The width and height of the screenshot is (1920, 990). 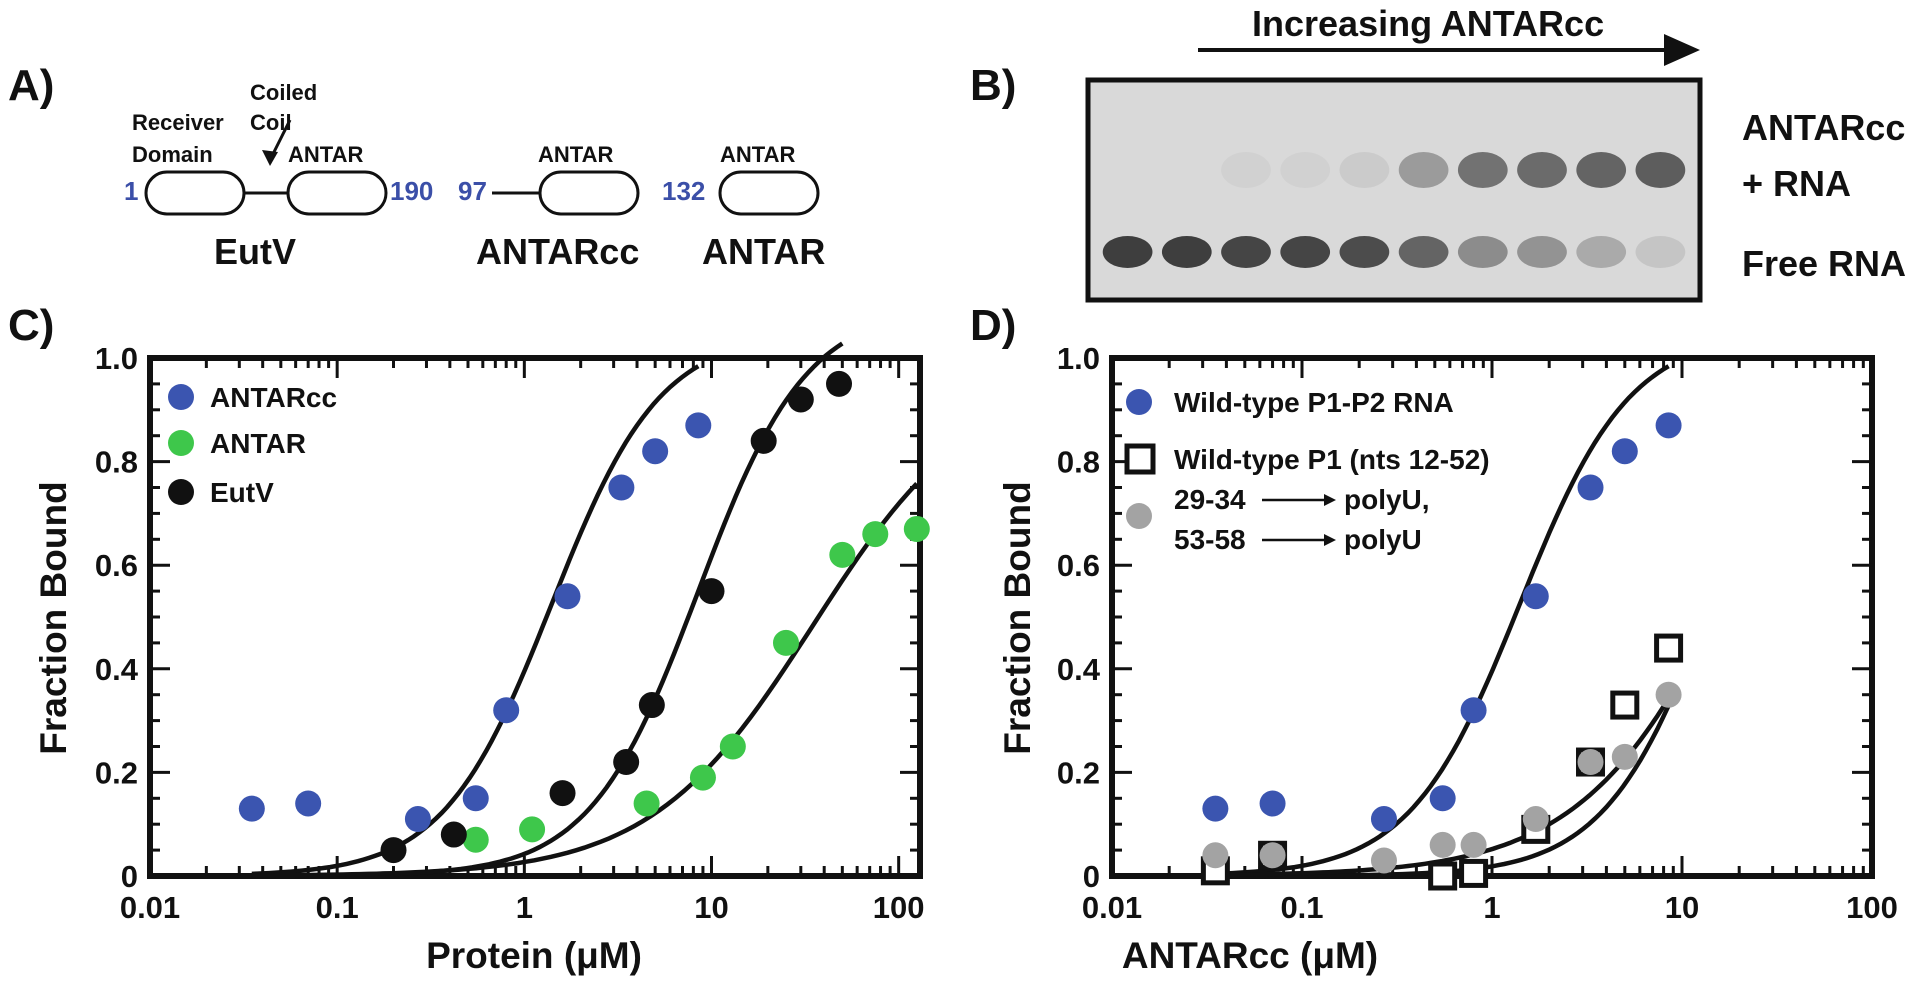 I want to click on antarcc-start-num: 97, so click(x=472, y=191).